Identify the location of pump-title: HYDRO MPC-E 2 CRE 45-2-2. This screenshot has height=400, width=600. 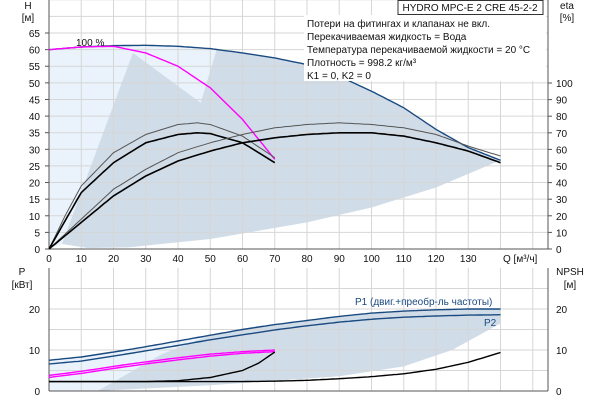
(469, 8).